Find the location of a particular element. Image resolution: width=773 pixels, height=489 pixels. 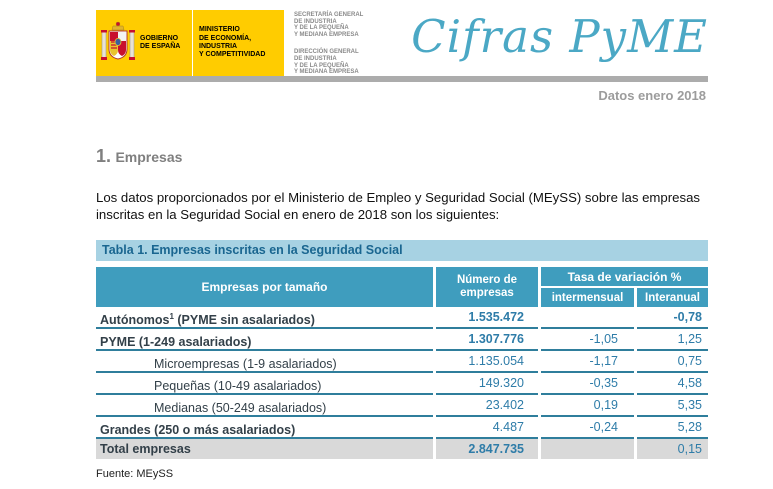

spain-coat-of-arms-icon is located at coordinates (118, 43).